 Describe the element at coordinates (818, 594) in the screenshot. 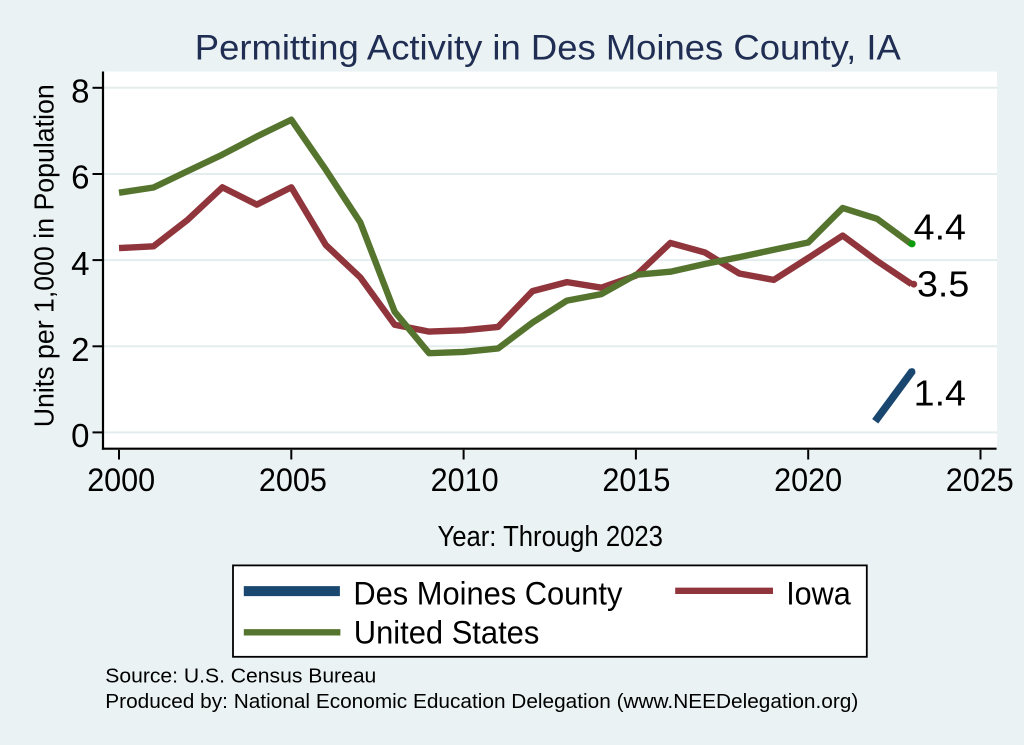

I see `svg-text: Iowa` at that location.